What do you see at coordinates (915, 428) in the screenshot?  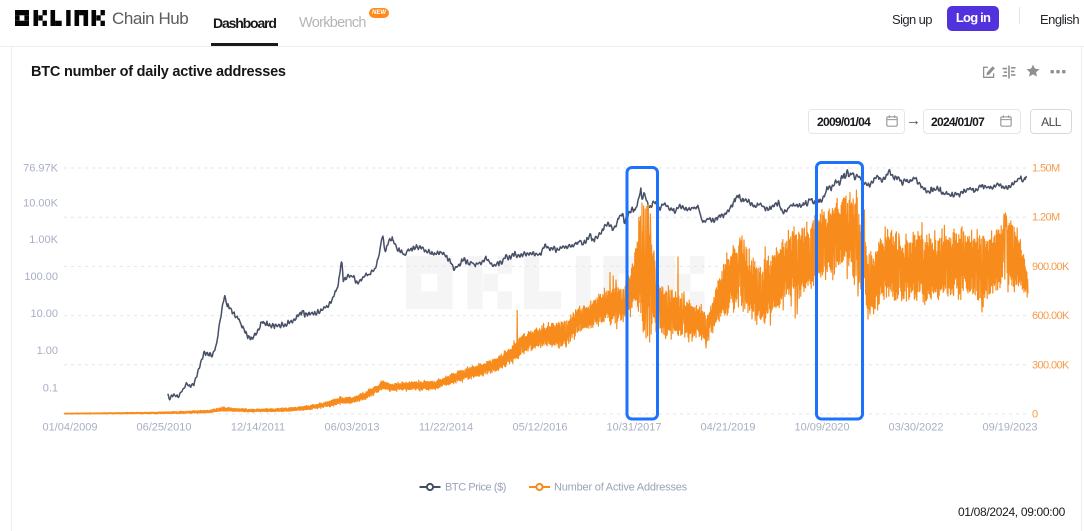 I see `svg-text: 03/30/2022` at bounding box center [915, 428].